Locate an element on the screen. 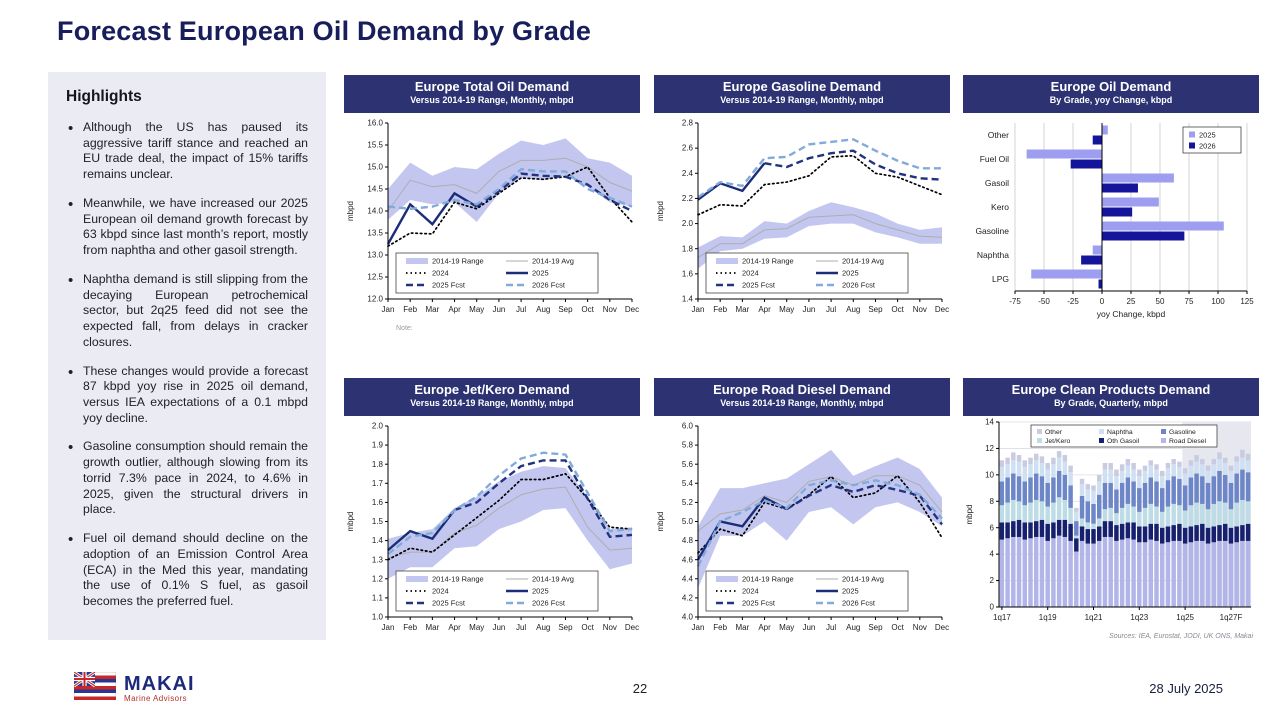  svg-text: 1.6 is located at coordinates (688, 274).